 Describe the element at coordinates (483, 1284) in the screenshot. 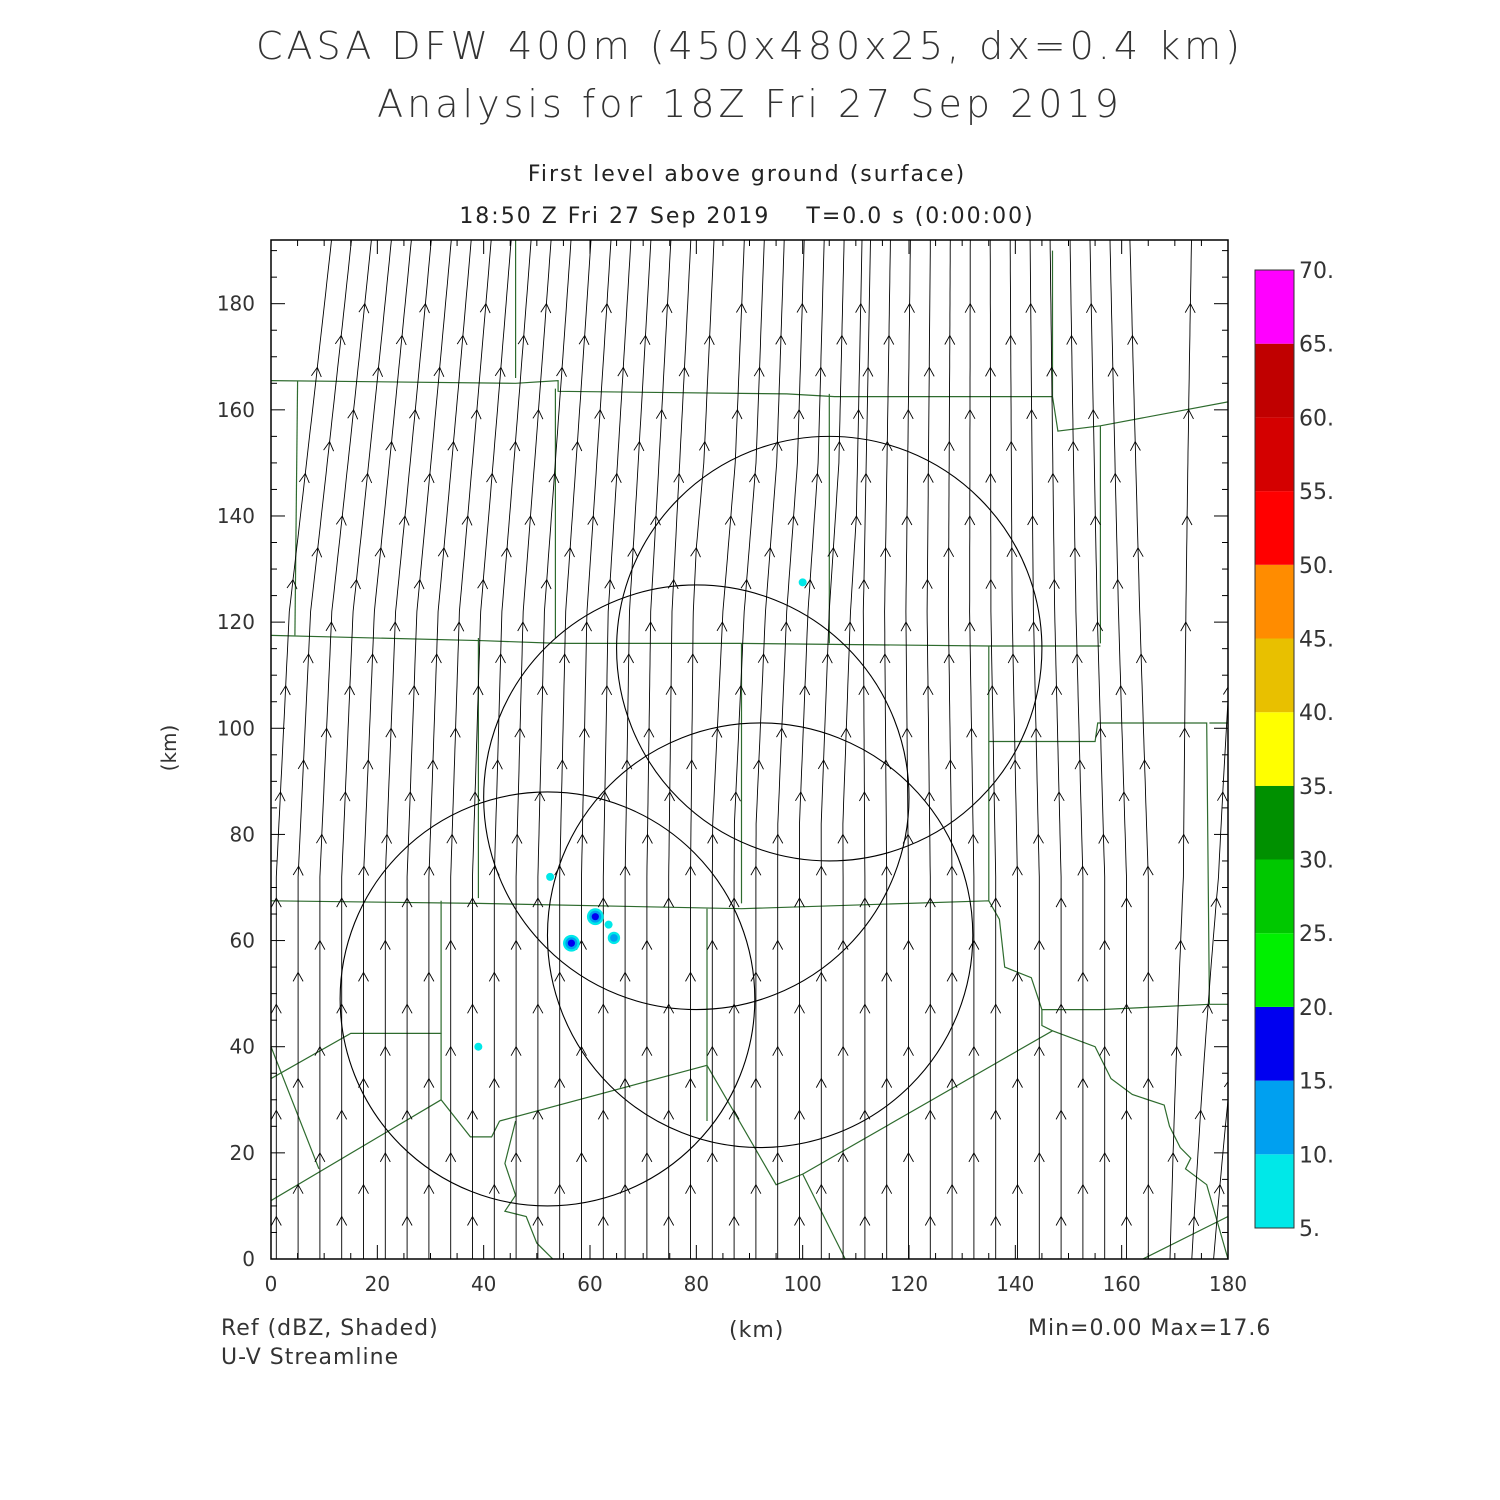

I see `x-tick-label: 40` at that location.